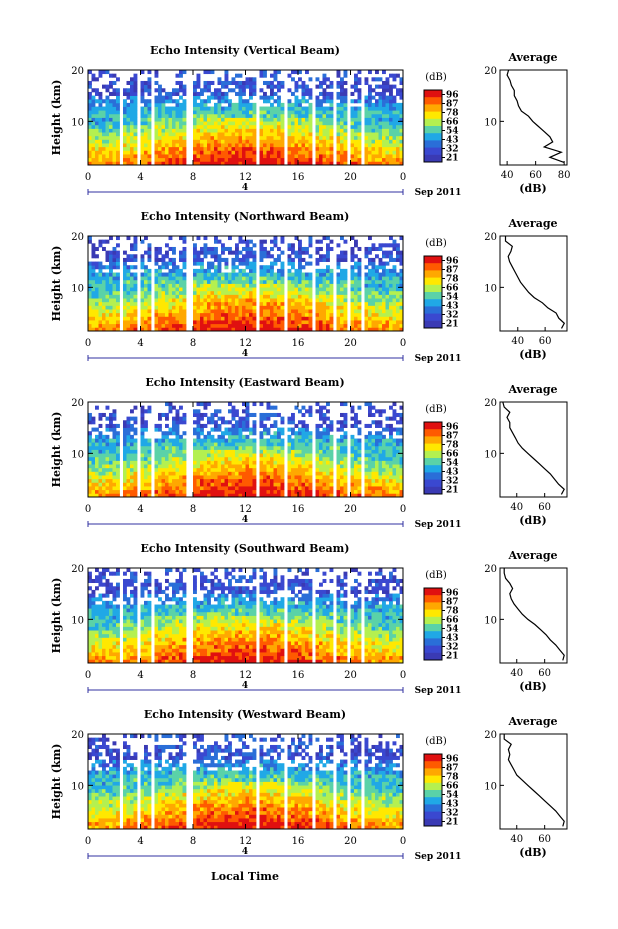 This screenshot has height=929, width=618. What do you see at coordinates (533, 283) in the screenshot?
I see `profile-frame` at bounding box center [533, 283].